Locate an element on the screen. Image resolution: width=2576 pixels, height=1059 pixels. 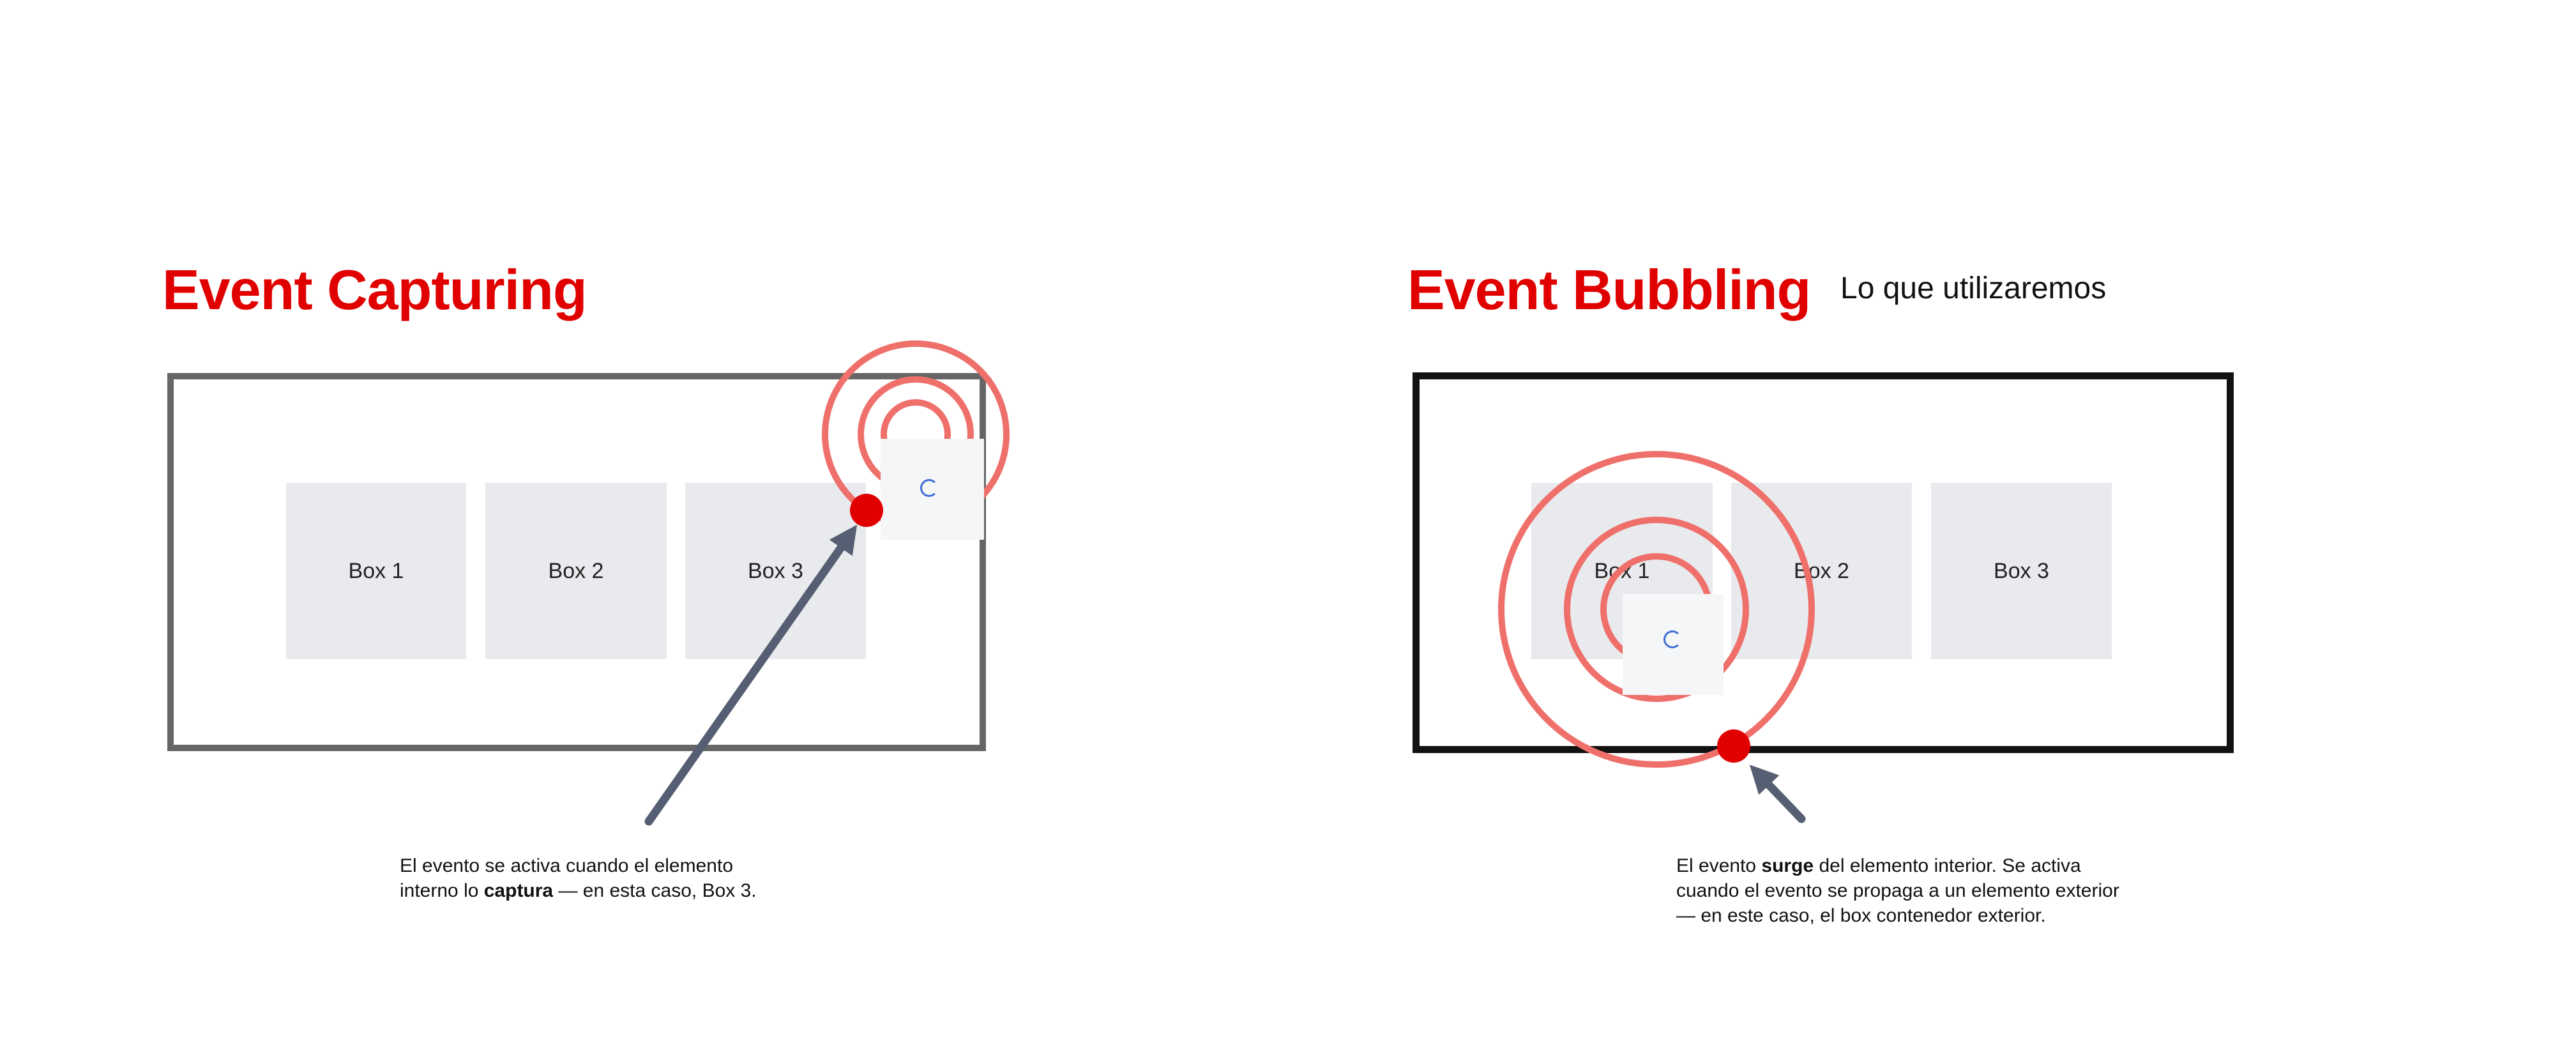
capturing-box-1: Box 1 is located at coordinates (376, 571).